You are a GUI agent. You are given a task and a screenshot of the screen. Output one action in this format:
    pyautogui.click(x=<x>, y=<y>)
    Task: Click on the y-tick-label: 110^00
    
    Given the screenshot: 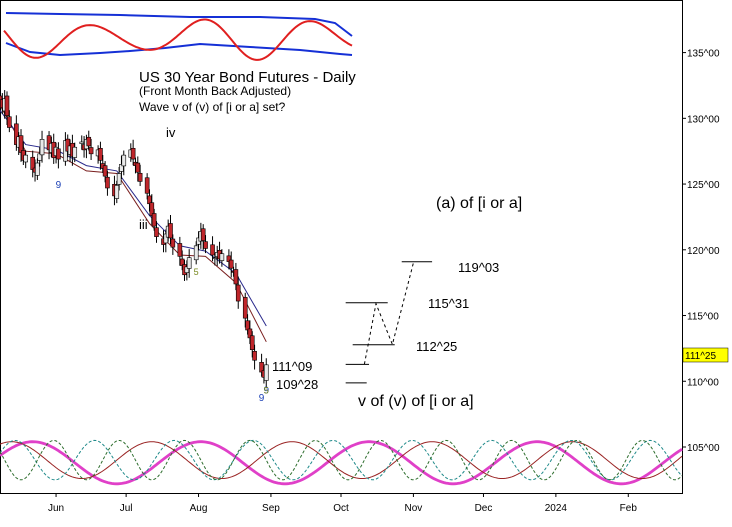 What is the action you would take?
    pyautogui.click(x=703, y=382)
    